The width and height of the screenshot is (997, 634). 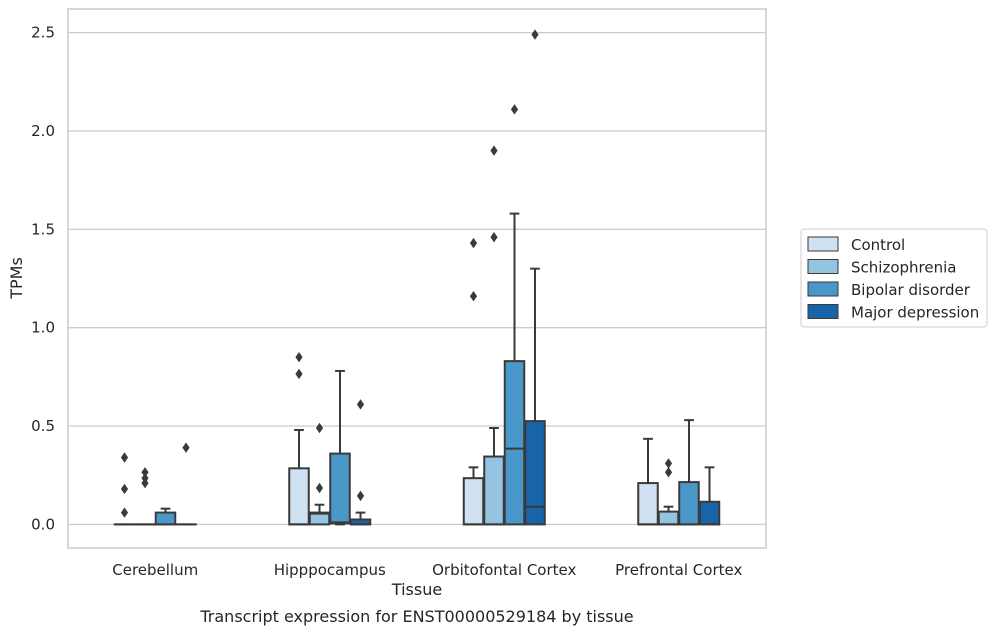 What do you see at coordinates (43, 131) in the screenshot?
I see `y-tick-label: 2.0` at bounding box center [43, 131].